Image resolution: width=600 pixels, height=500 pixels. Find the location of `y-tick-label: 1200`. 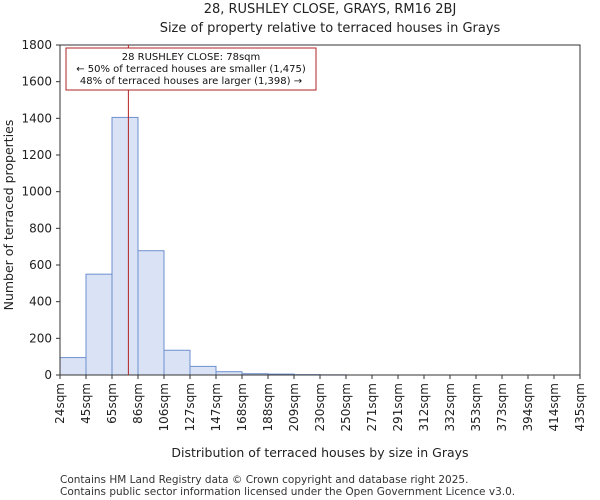

y-tick-label: 1200 is located at coordinates (36, 155).